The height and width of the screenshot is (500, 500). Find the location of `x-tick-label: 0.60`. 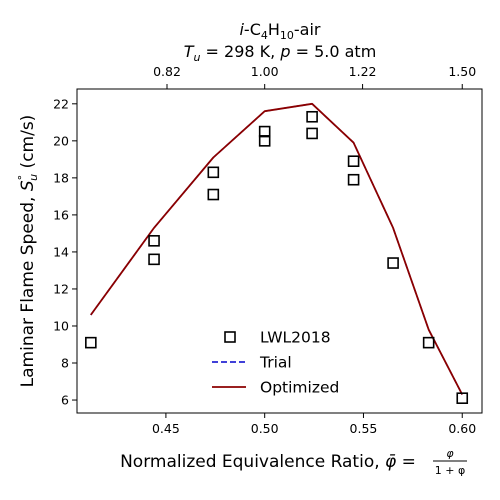

x-tick-label: 0.60 is located at coordinates (462, 428).